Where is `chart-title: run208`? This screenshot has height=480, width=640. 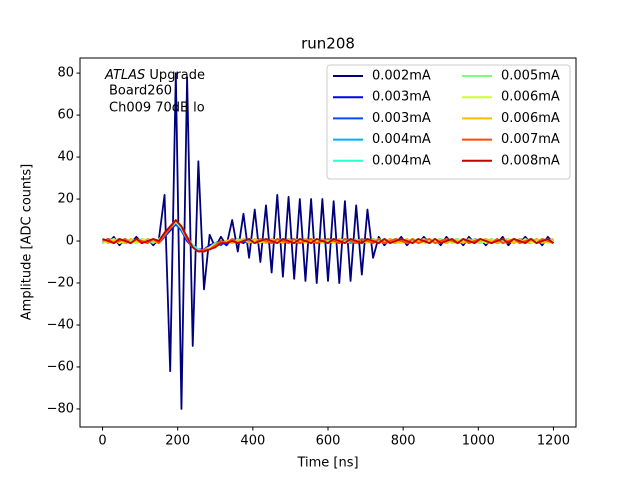 chart-title: run208 is located at coordinates (328, 44).